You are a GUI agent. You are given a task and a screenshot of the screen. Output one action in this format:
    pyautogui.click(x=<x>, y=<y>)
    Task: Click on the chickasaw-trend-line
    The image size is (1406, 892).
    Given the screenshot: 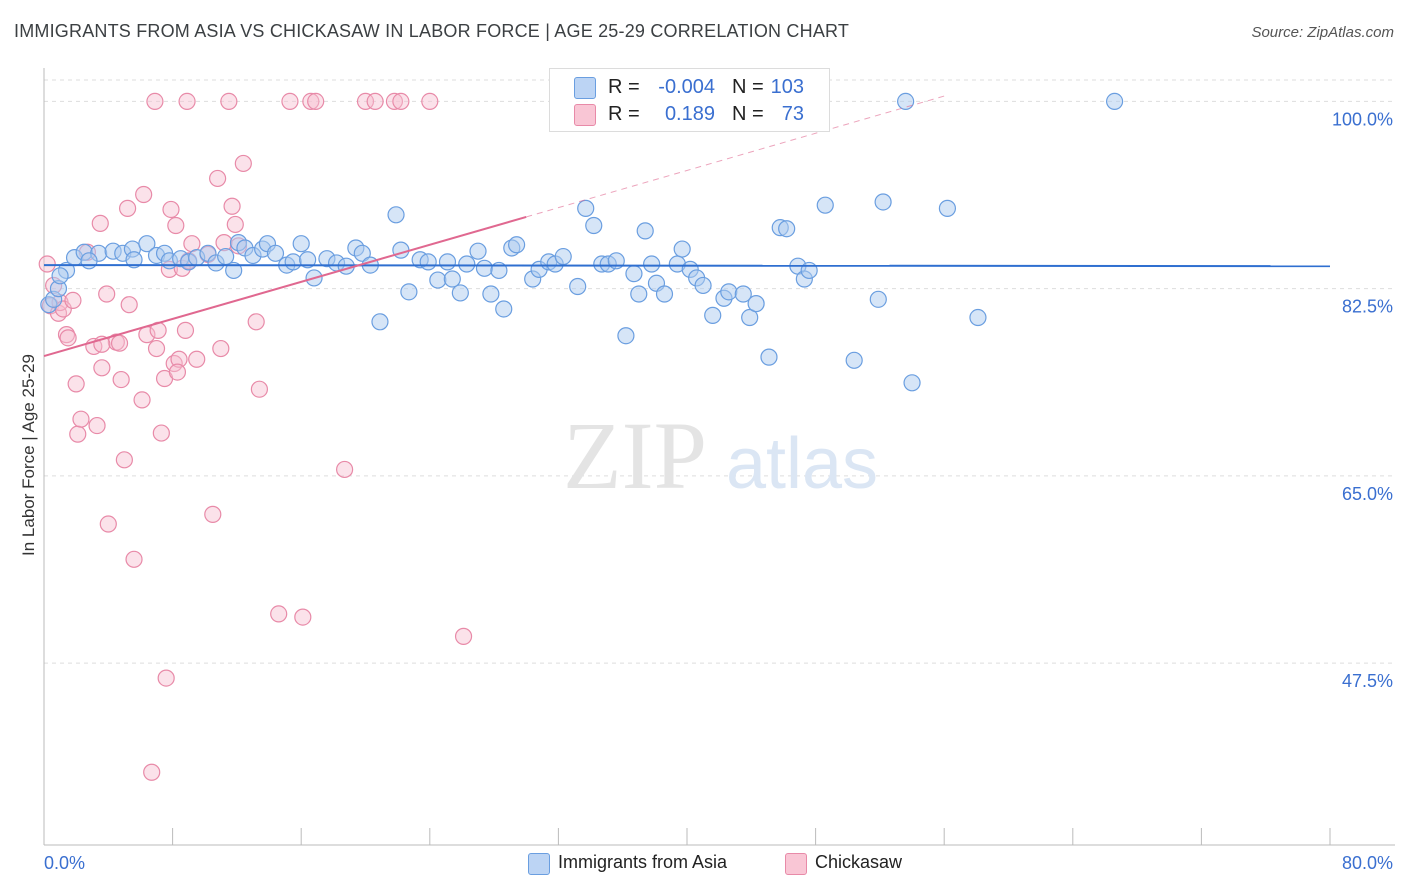 What is the action you would take?
    pyautogui.click(x=285, y=286)
    